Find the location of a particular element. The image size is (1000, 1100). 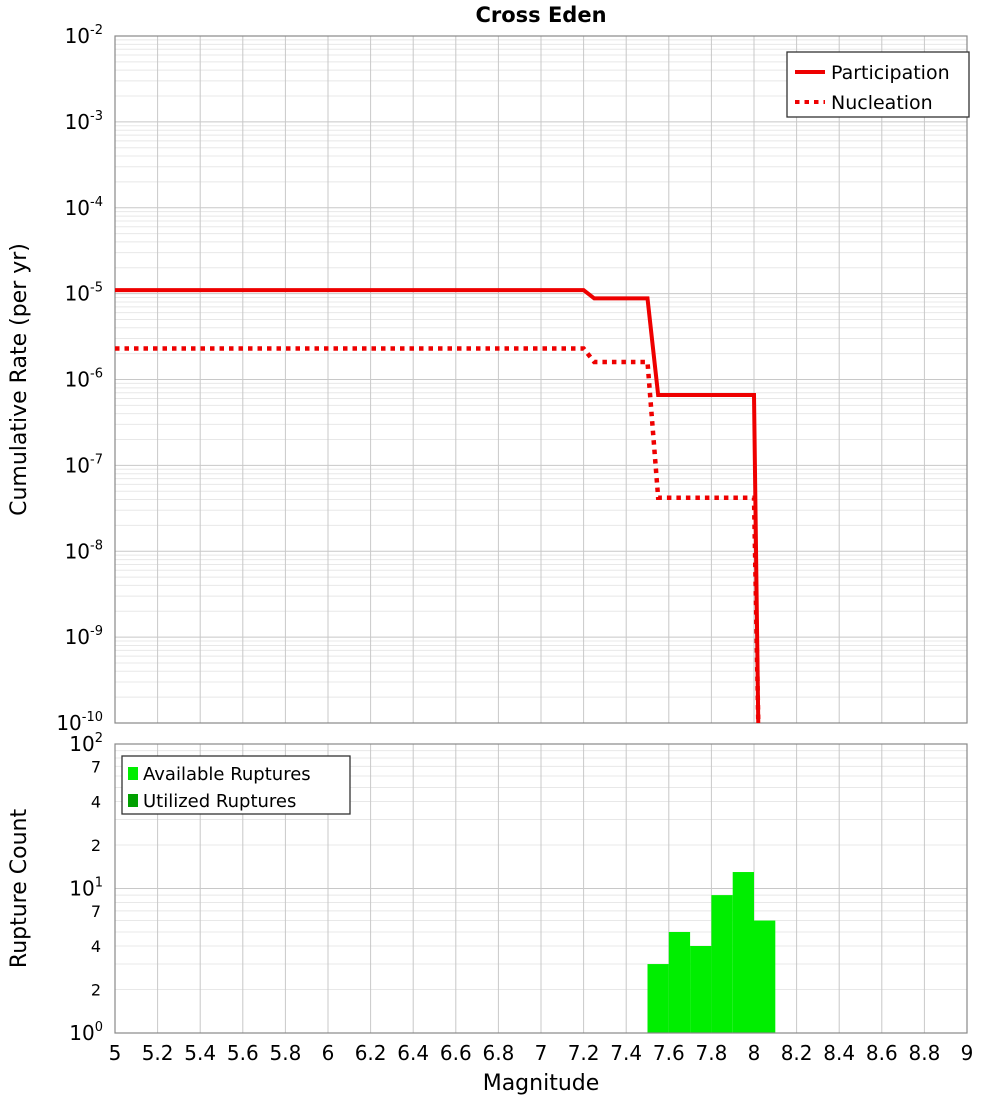

top-ytick-label: 10⁻⁸ is located at coordinates (84, 550).